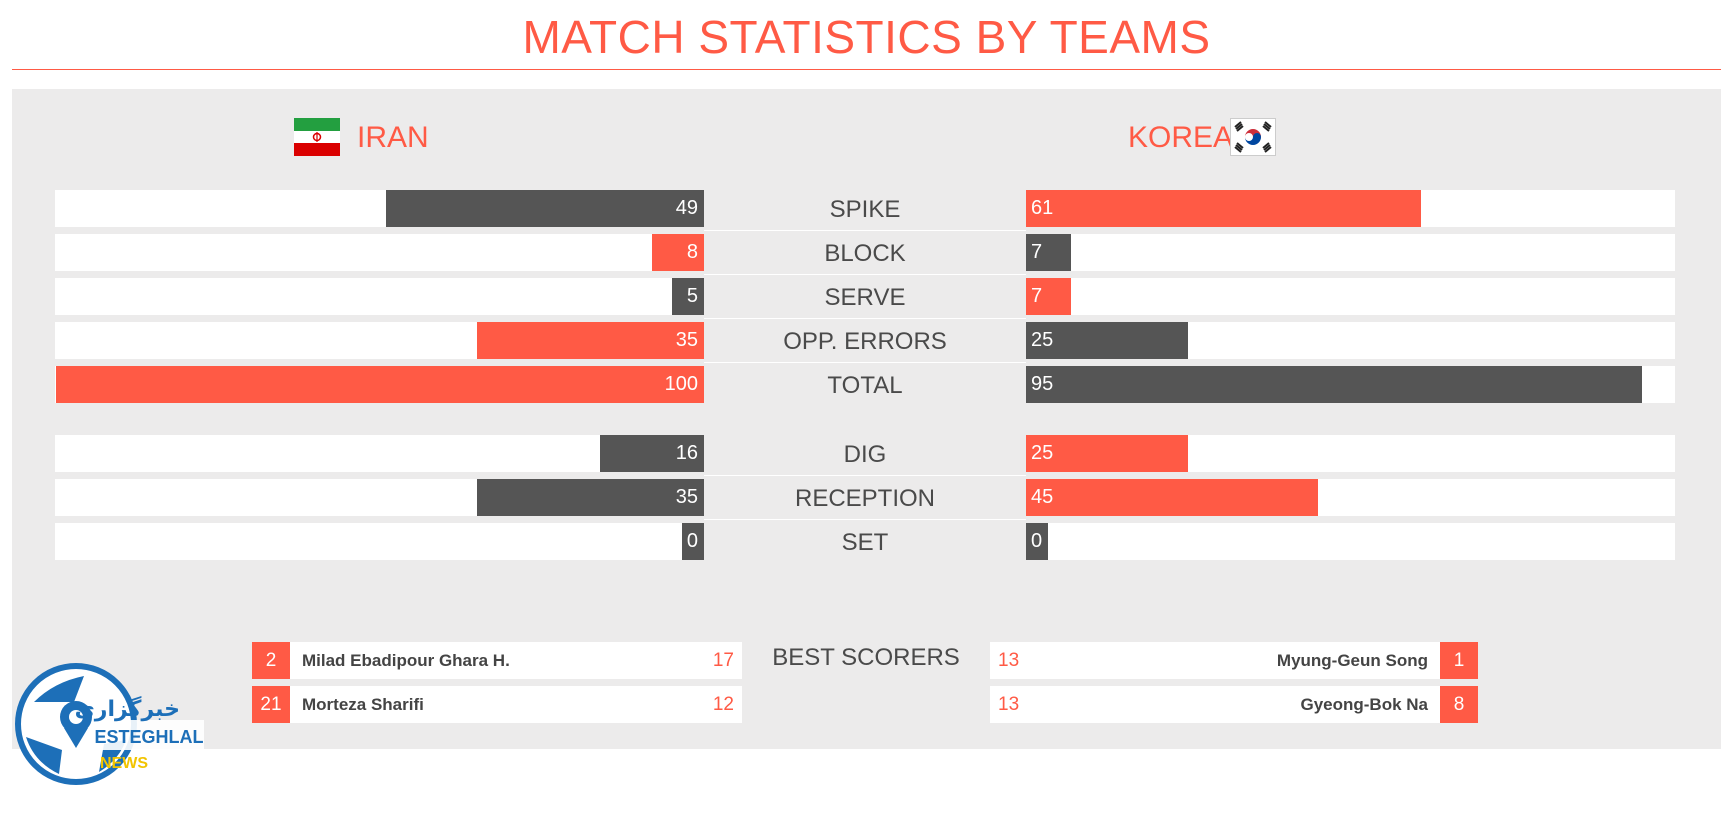 The height and width of the screenshot is (814, 1733). Describe the element at coordinates (1364, 704) in the screenshot. I see `scorer-name: Gyeong-Bok Na` at that location.